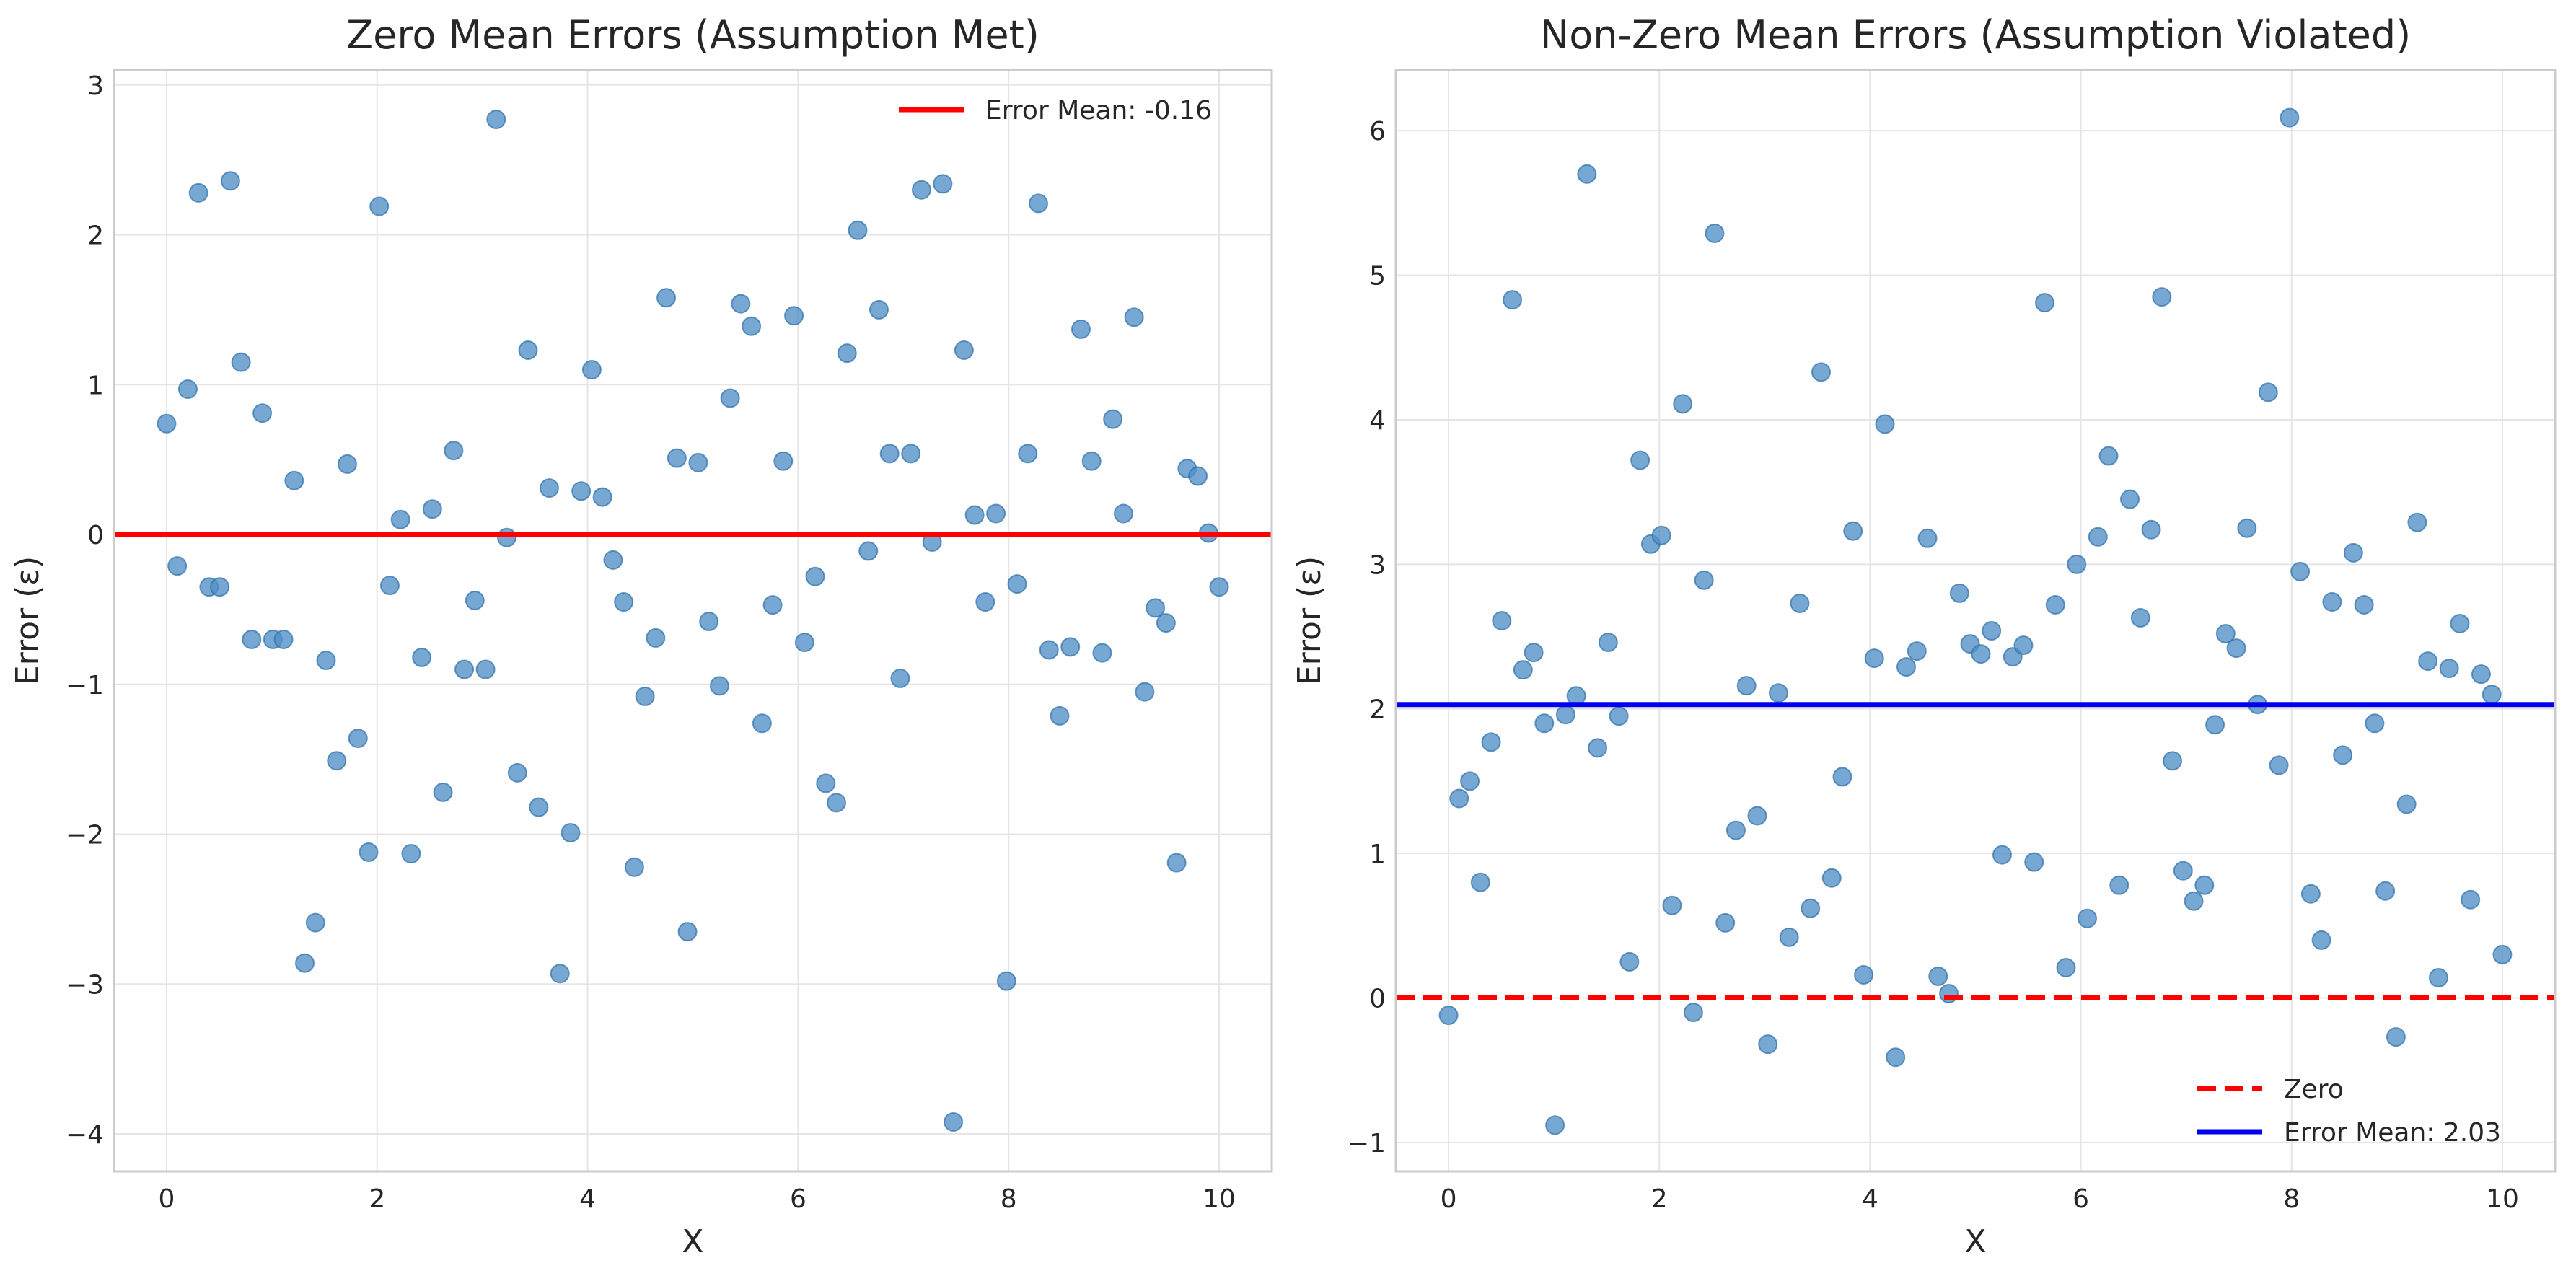 The height and width of the screenshot is (1276, 2576). What do you see at coordinates (1449, 1199) in the screenshot?
I see `panel2-xtick-0: 0` at bounding box center [1449, 1199].